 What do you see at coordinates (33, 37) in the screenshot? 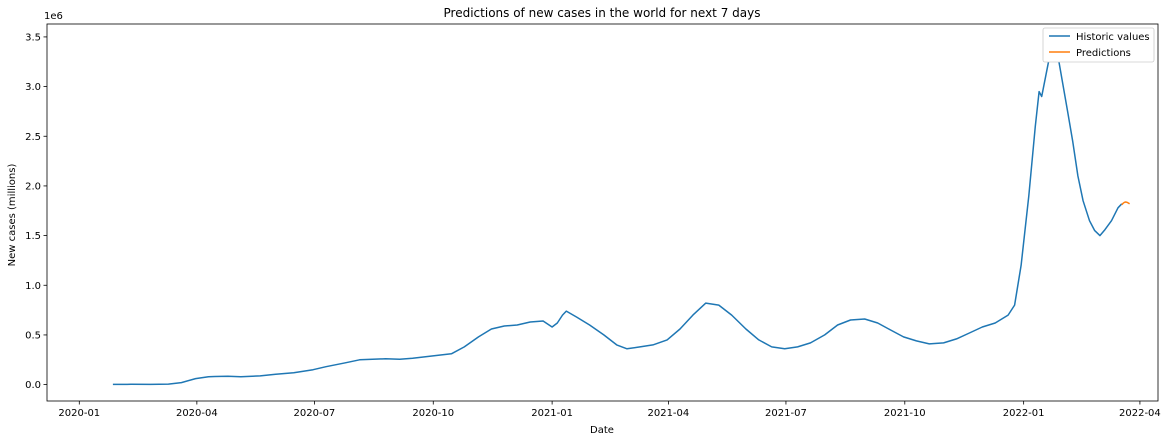
I see `y-tick-label: 3.5` at bounding box center [33, 37].